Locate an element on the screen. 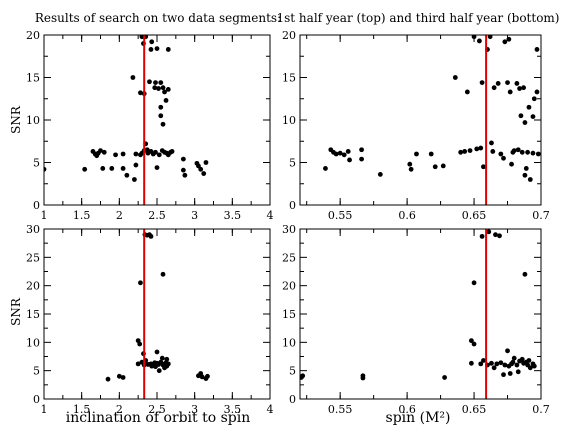  y-tick-label: 10 is located at coordinates (289, 342).